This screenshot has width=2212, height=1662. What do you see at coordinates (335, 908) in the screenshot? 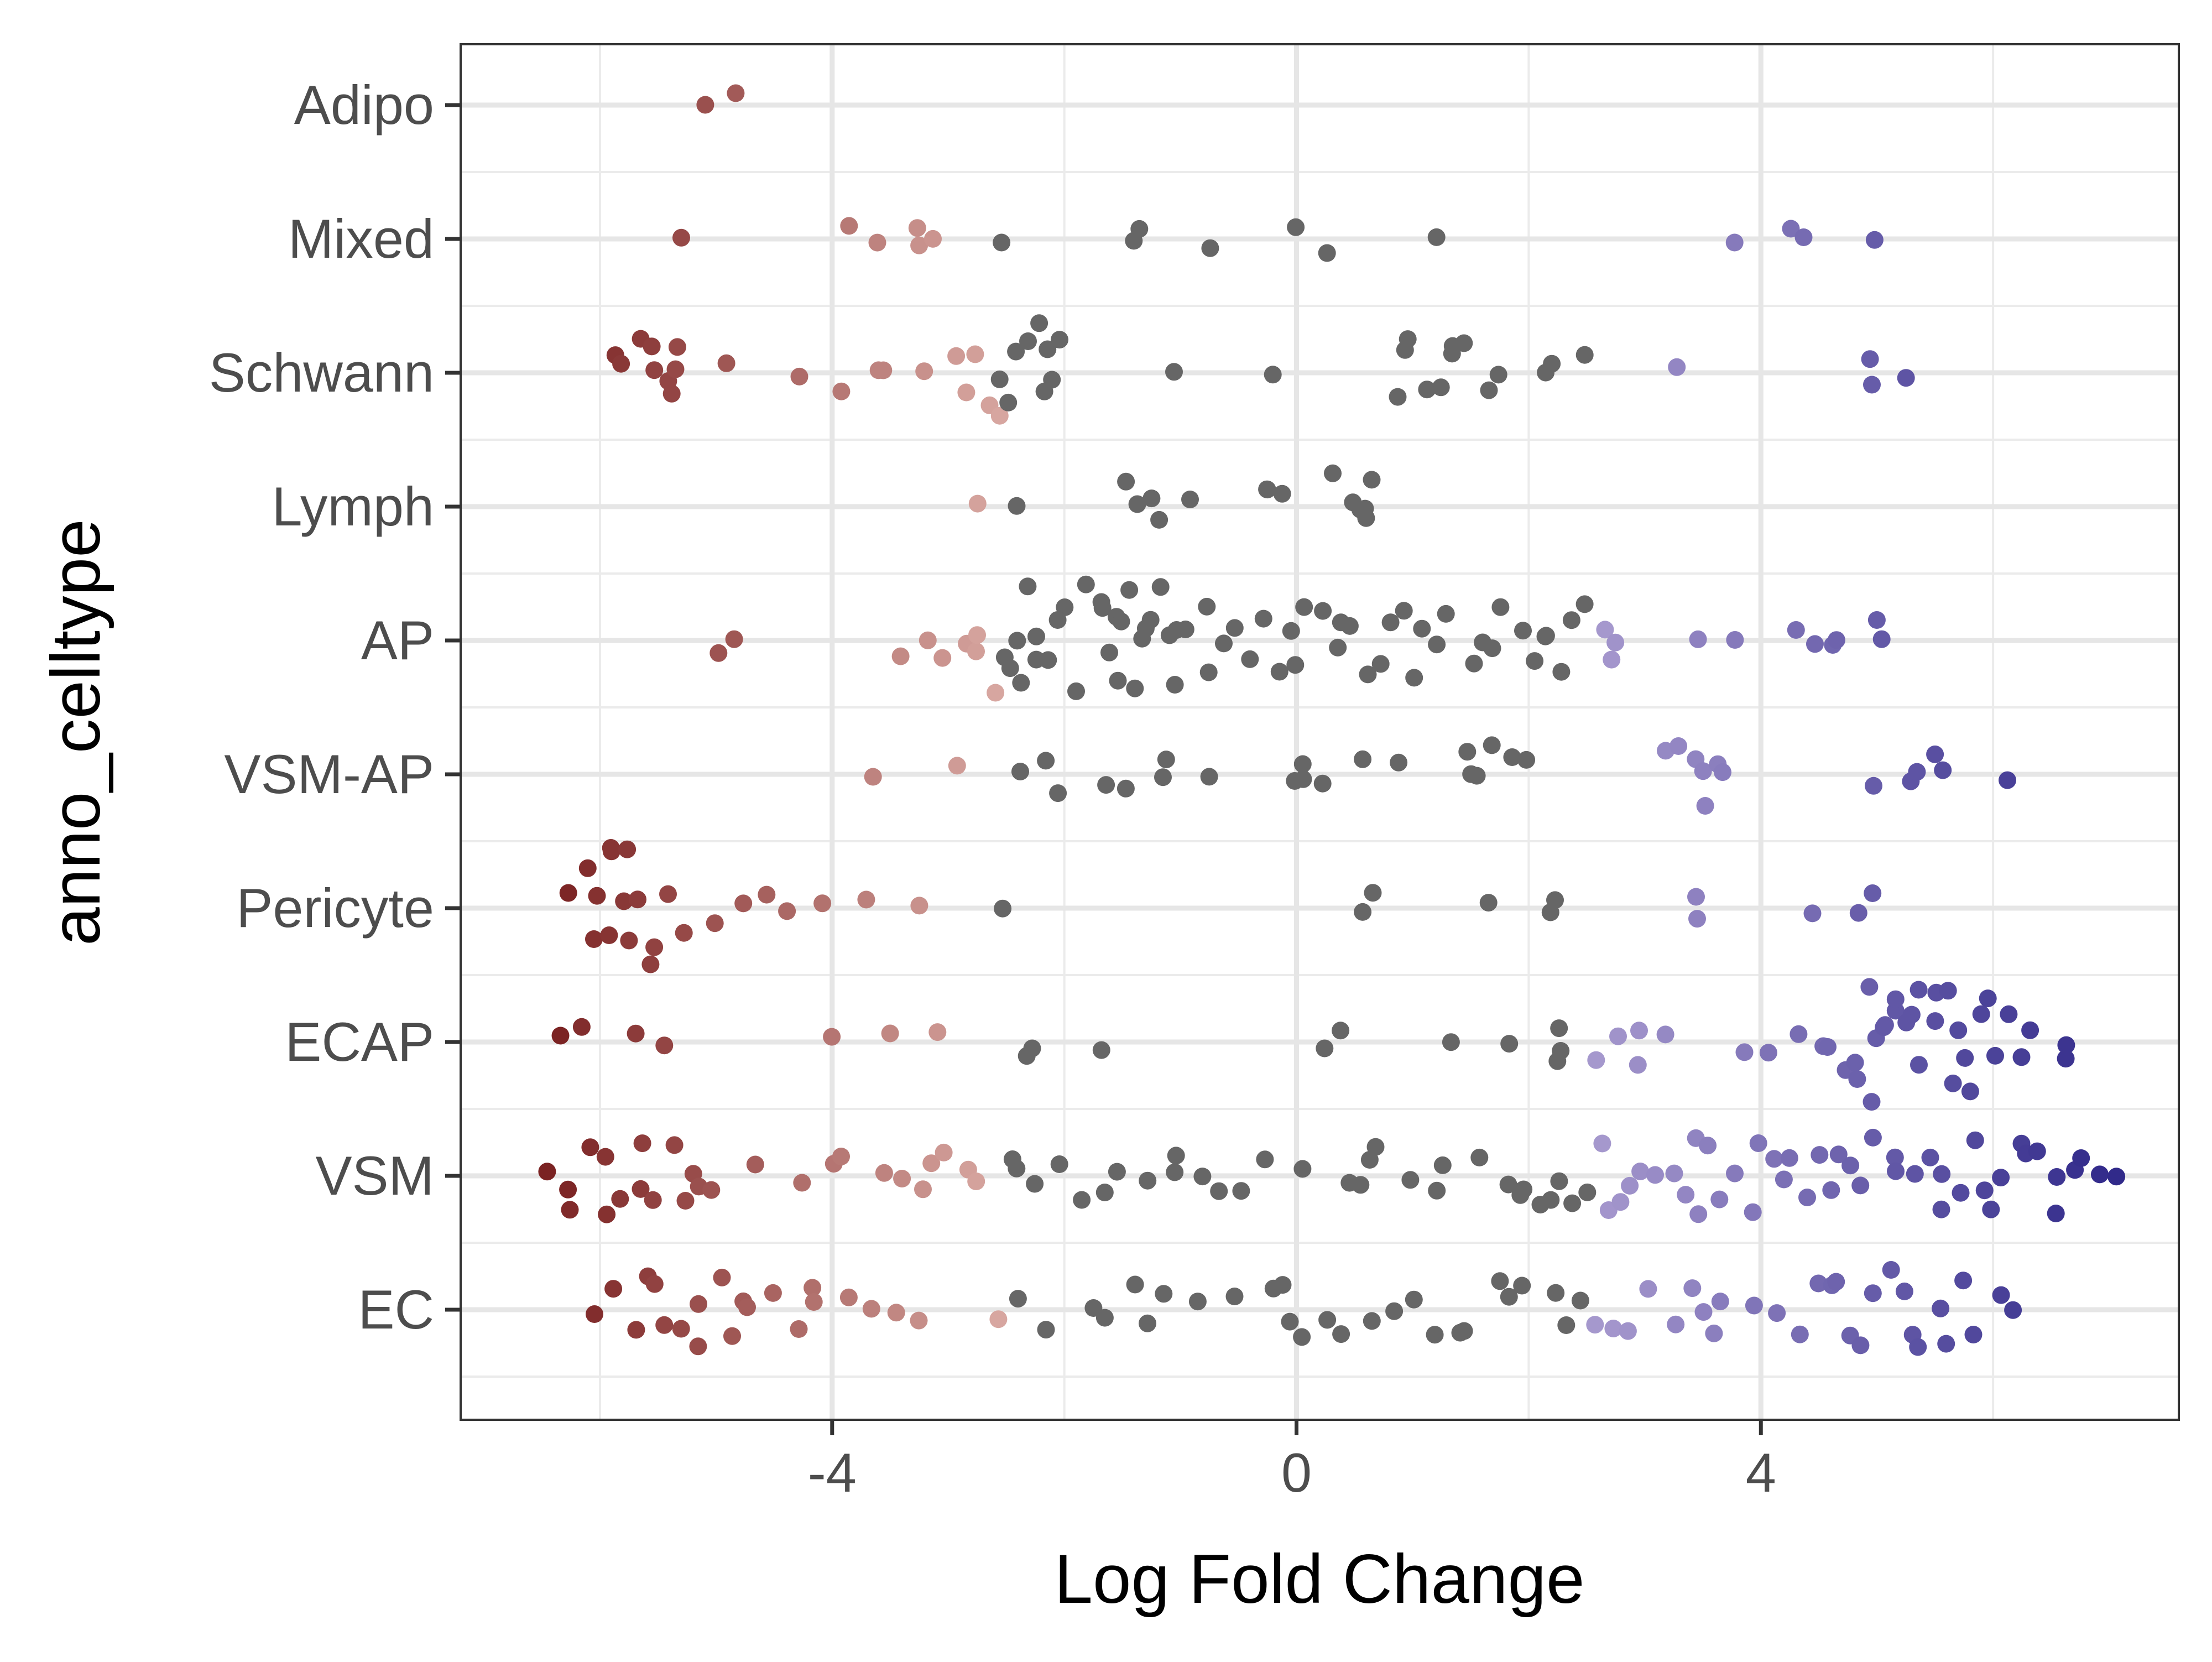
I see `y-tick-label-pericyte: Pericyte` at bounding box center [335, 908].